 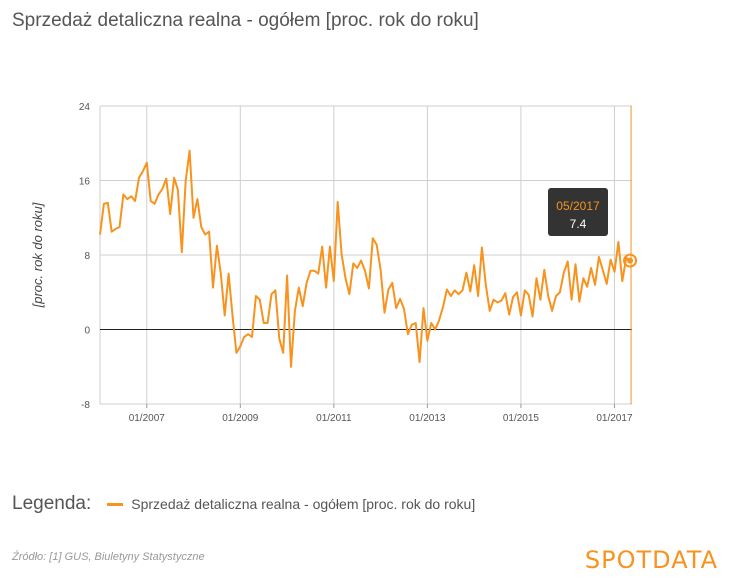 I want to click on y-tick-label: -8, so click(x=85, y=405).